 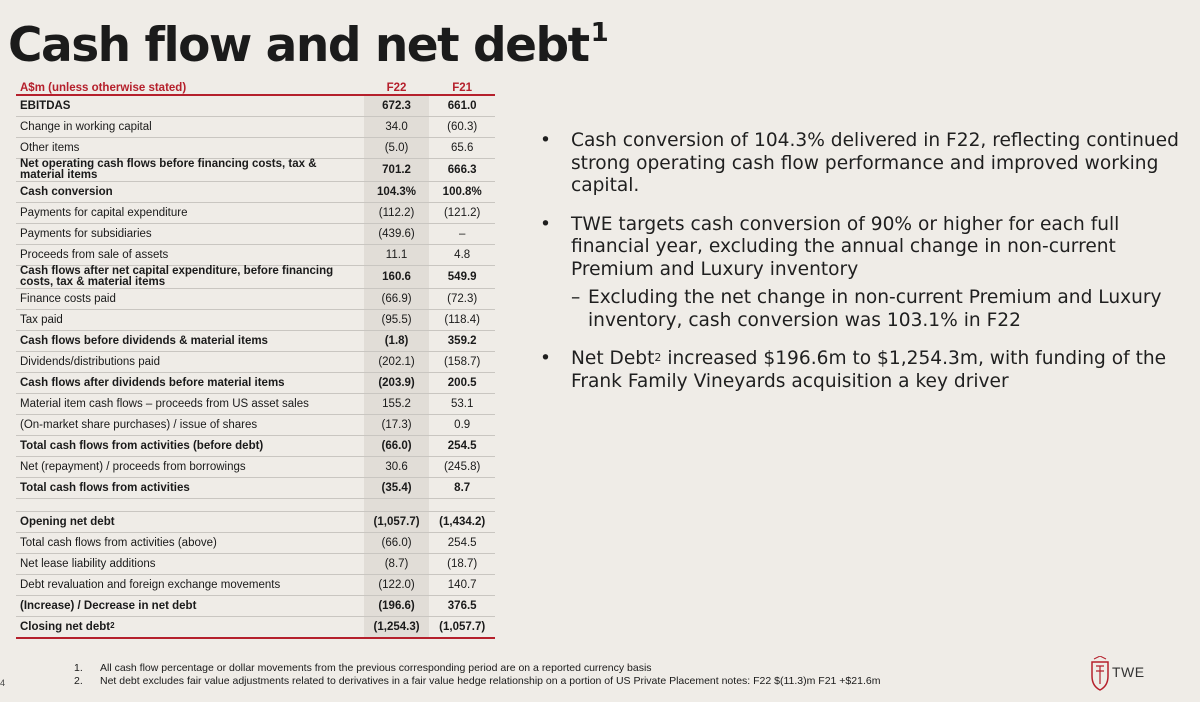 I want to click on cell-f22: 155.2, so click(x=396, y=404).